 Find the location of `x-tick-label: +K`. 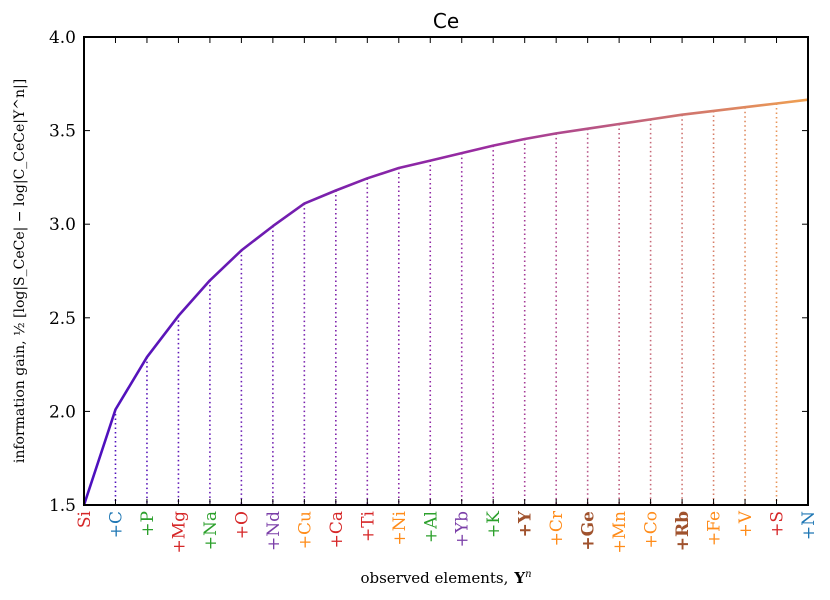

x-tick-label: +K is located at coordinates (494, 524).